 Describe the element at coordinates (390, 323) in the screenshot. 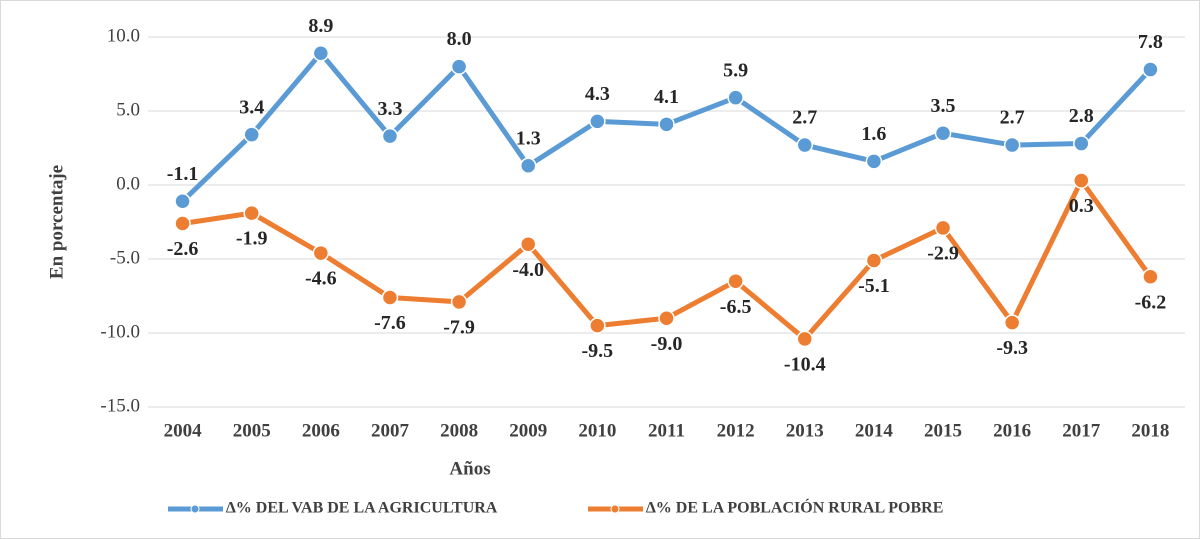

I see `data-label: -7.6` at that location.